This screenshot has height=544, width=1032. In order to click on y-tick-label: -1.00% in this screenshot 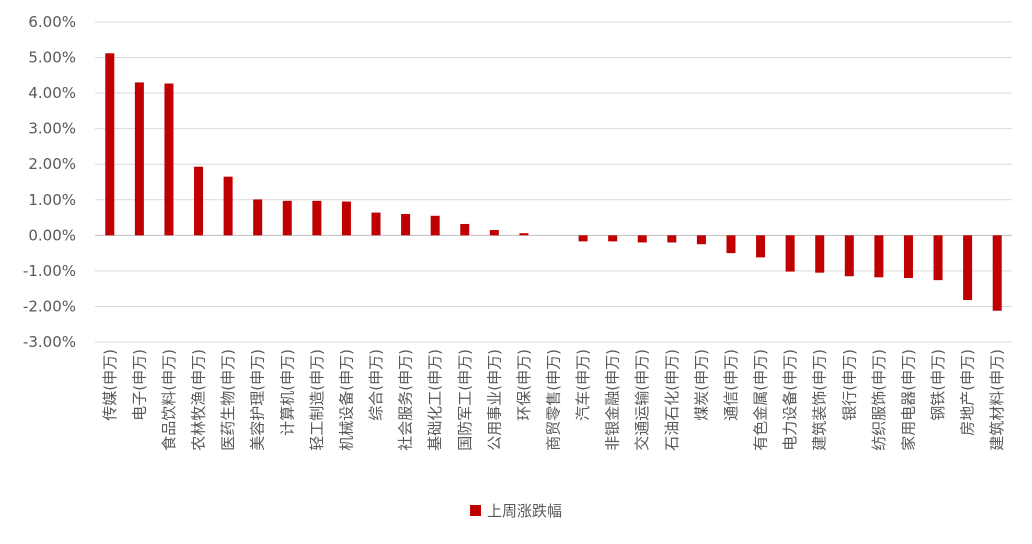, I will do `click(49, 271)`.